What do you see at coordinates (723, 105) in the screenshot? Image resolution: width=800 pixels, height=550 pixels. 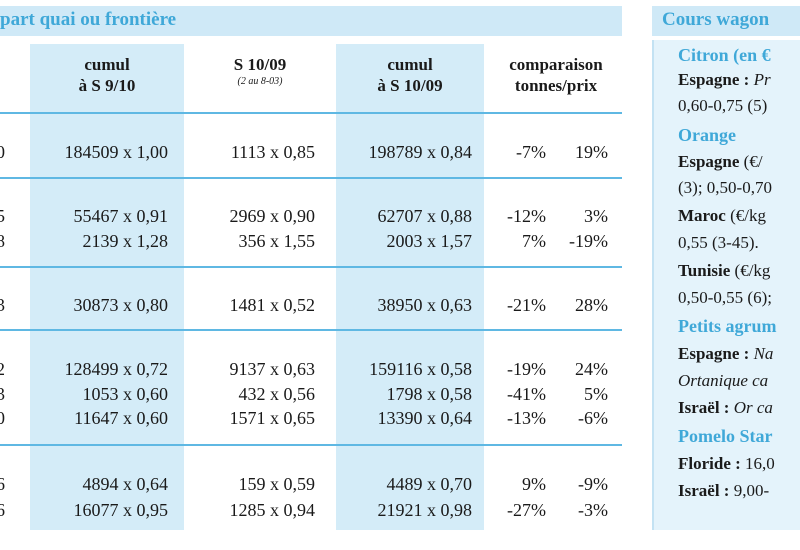 I see `price-line: 0,60-0,75 (5)` at bounding box center [723, 105].